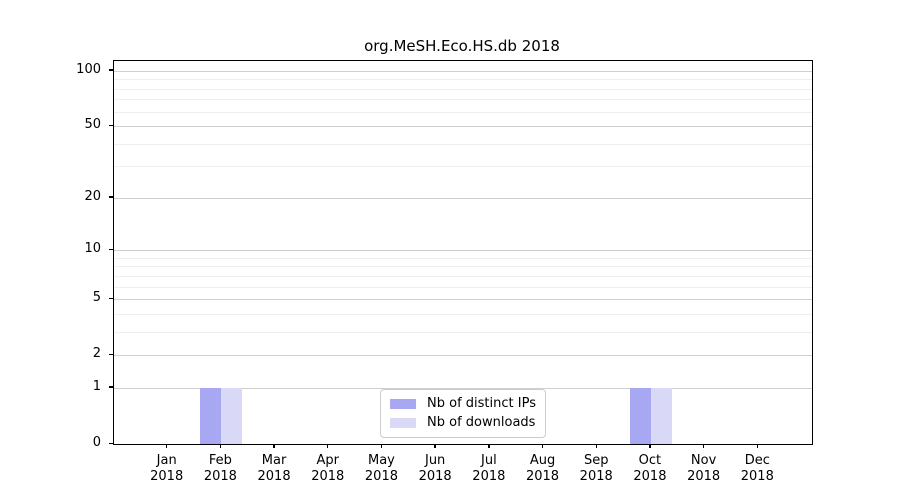 The image size is (900, 500). I want to click on x-tick-month: Nov, so click(703, 460).